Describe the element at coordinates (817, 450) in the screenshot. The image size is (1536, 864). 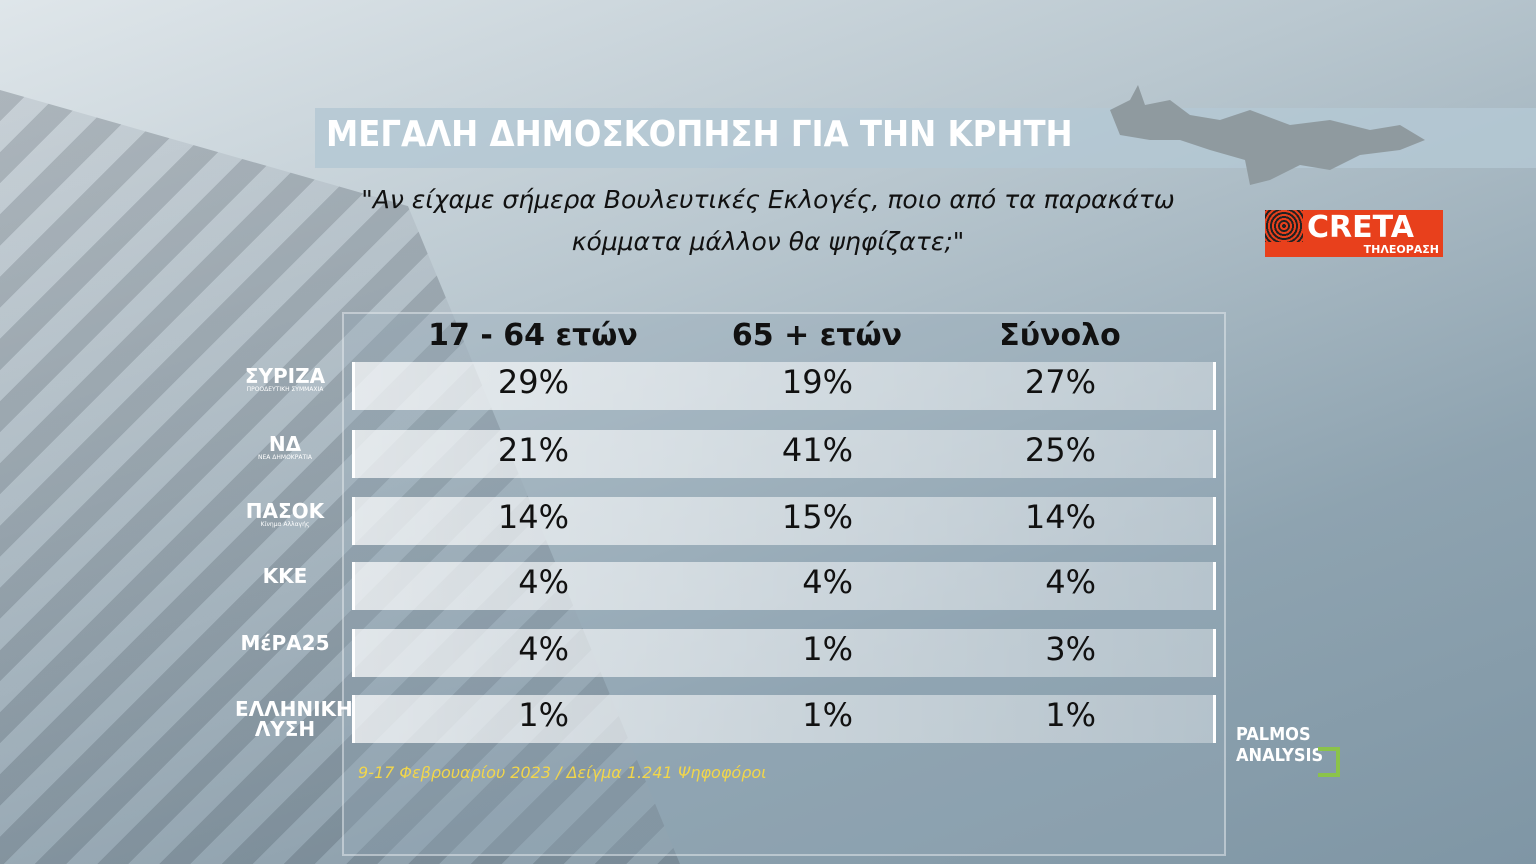
I see `cell-value: 41%` at that location.